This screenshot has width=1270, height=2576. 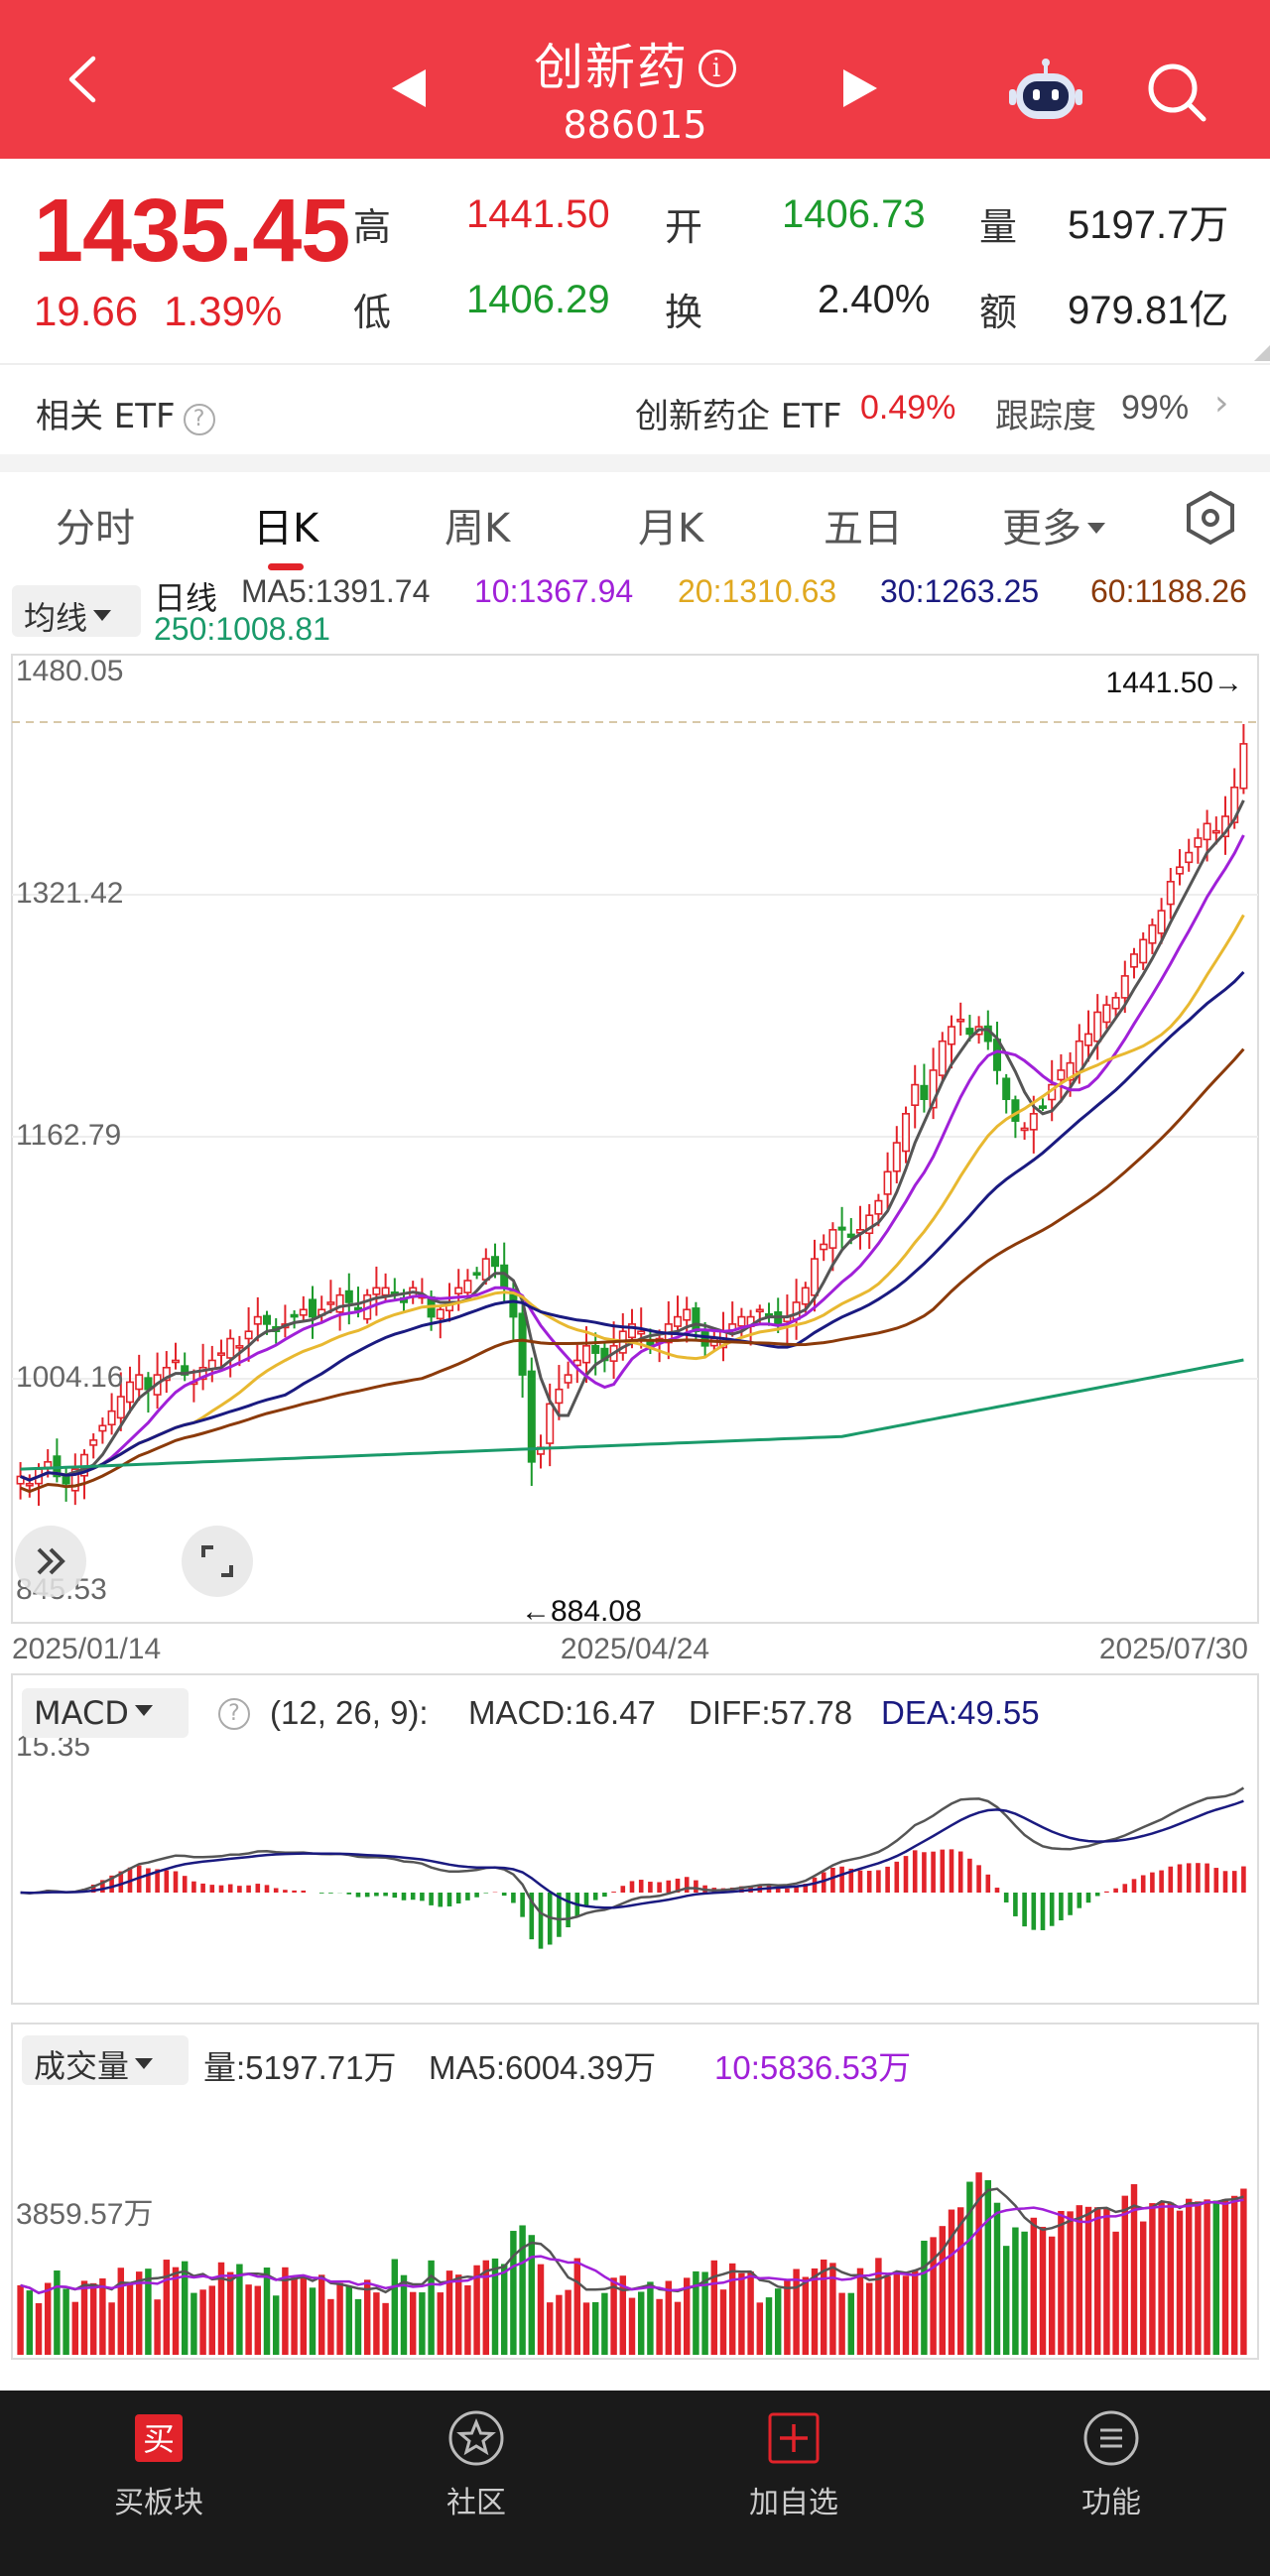 I want to click on ma250-line, so click(x=632, y=1414).